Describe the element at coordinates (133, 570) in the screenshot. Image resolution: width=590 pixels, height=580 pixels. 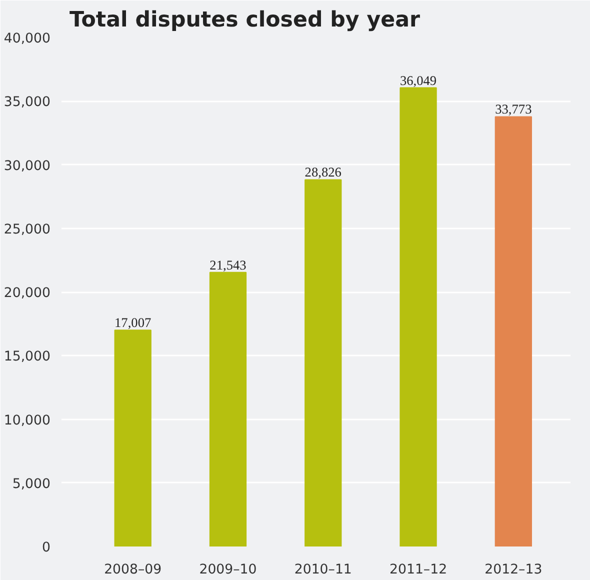
I see `x-tick-label: 2008–09` at that location.